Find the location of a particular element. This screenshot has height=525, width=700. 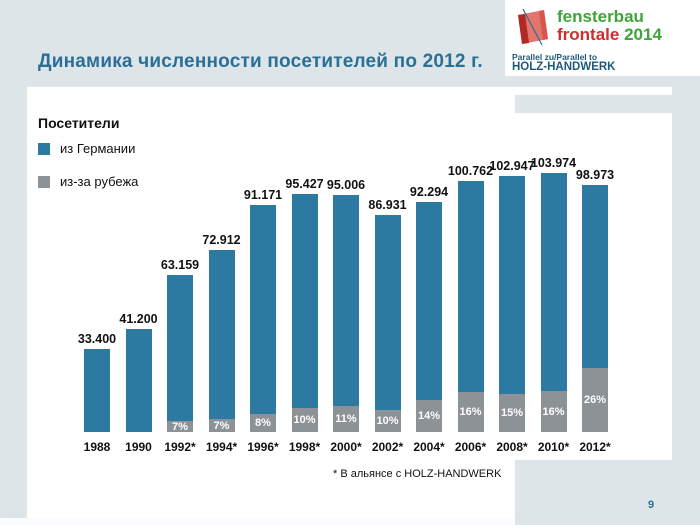

legend-label: из Германии is located at coordinates (98, 148).